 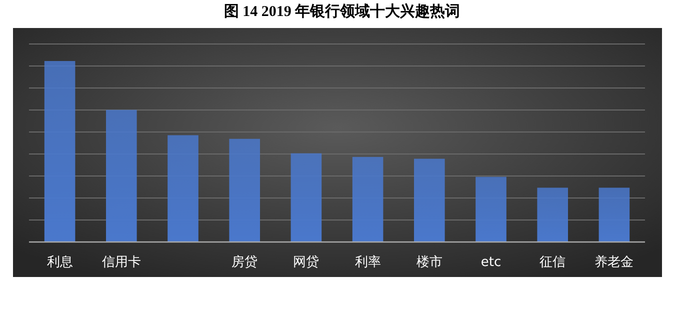 I want to click on x-tick-label: 信用卡, so click(x=121, y=262).